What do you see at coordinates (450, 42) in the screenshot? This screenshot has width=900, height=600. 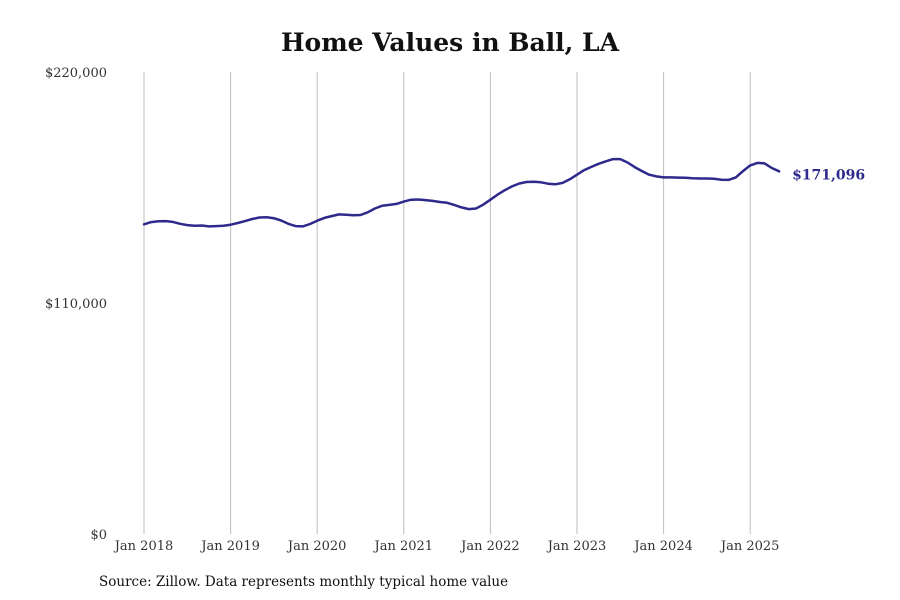 I see `chart-title: Home Values in Ball, LA` at bounding box center [450, 42].